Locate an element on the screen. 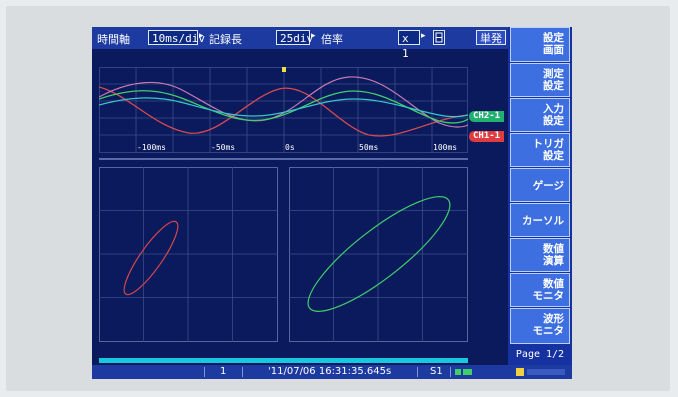 This screenshot has height=397, width=678. tick-label: 50ms is located at coordinates (368, 147).